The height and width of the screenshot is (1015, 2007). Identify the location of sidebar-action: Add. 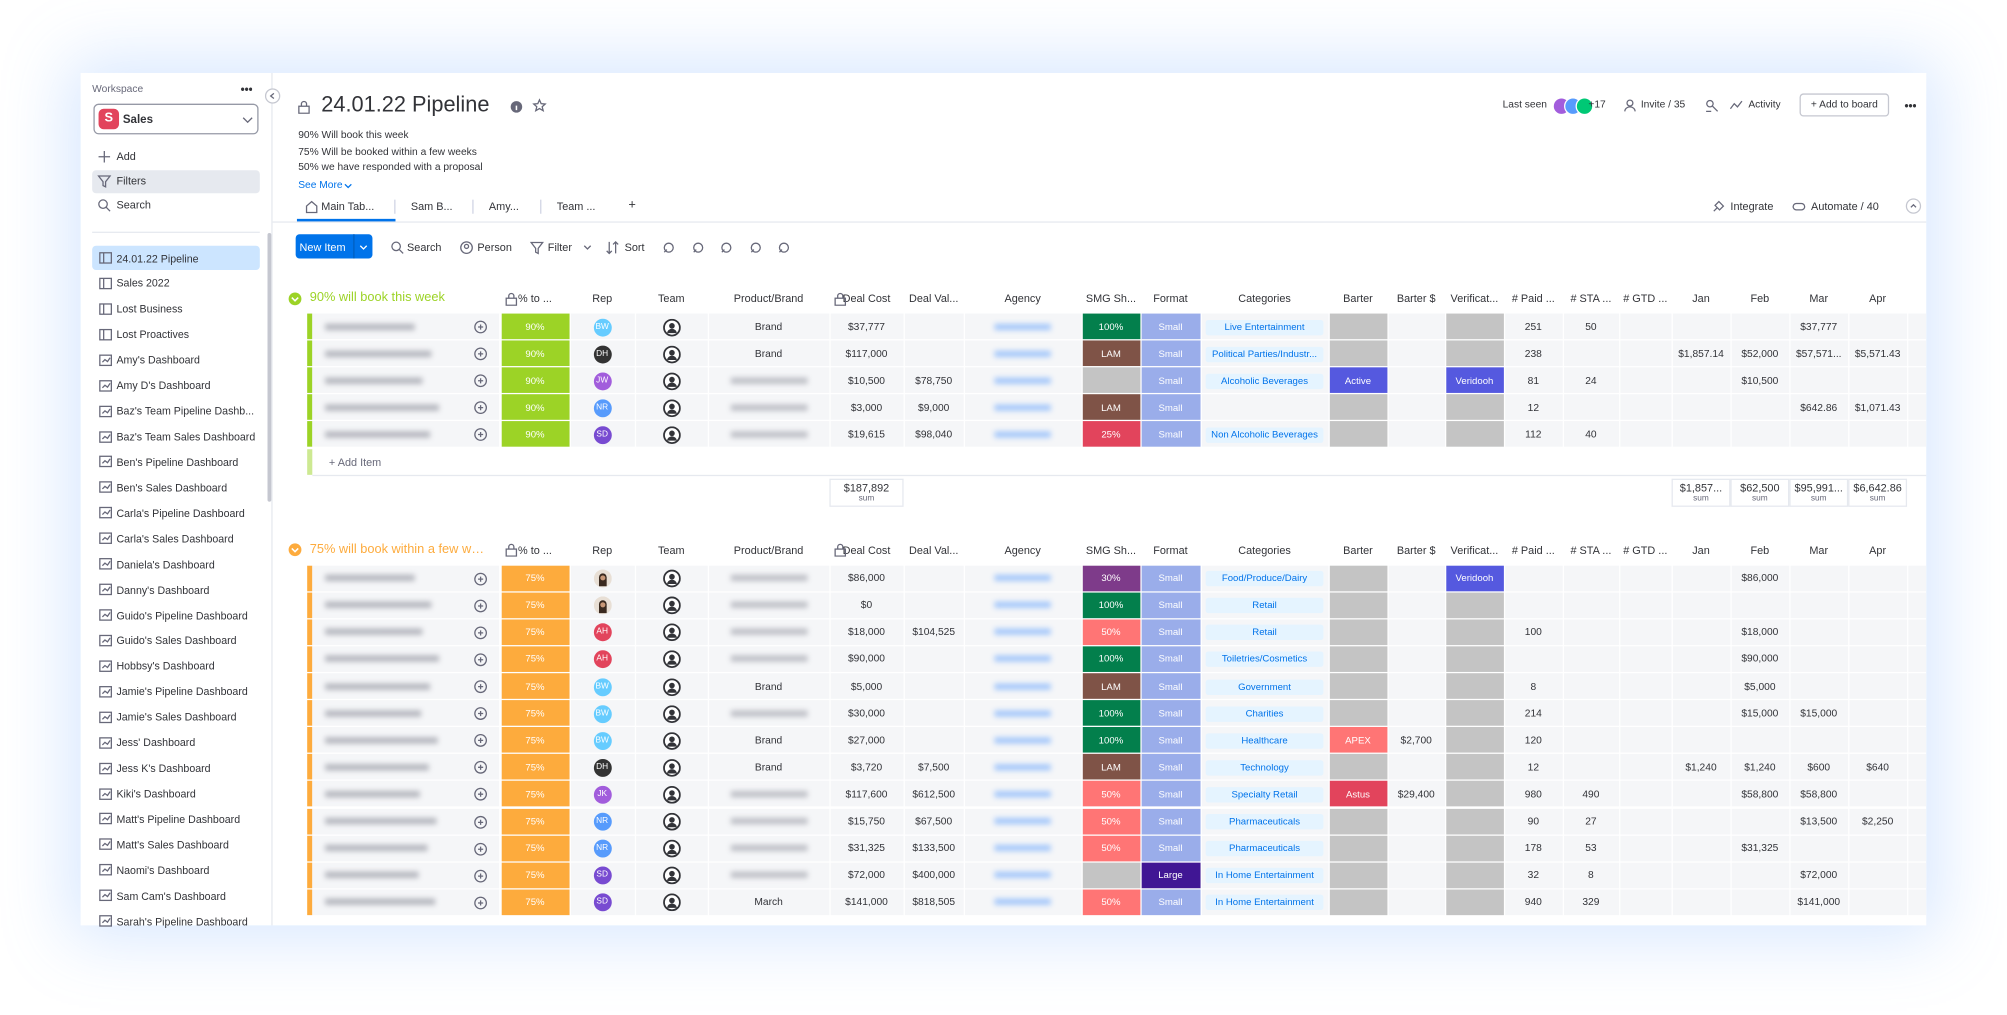
(126, 156).